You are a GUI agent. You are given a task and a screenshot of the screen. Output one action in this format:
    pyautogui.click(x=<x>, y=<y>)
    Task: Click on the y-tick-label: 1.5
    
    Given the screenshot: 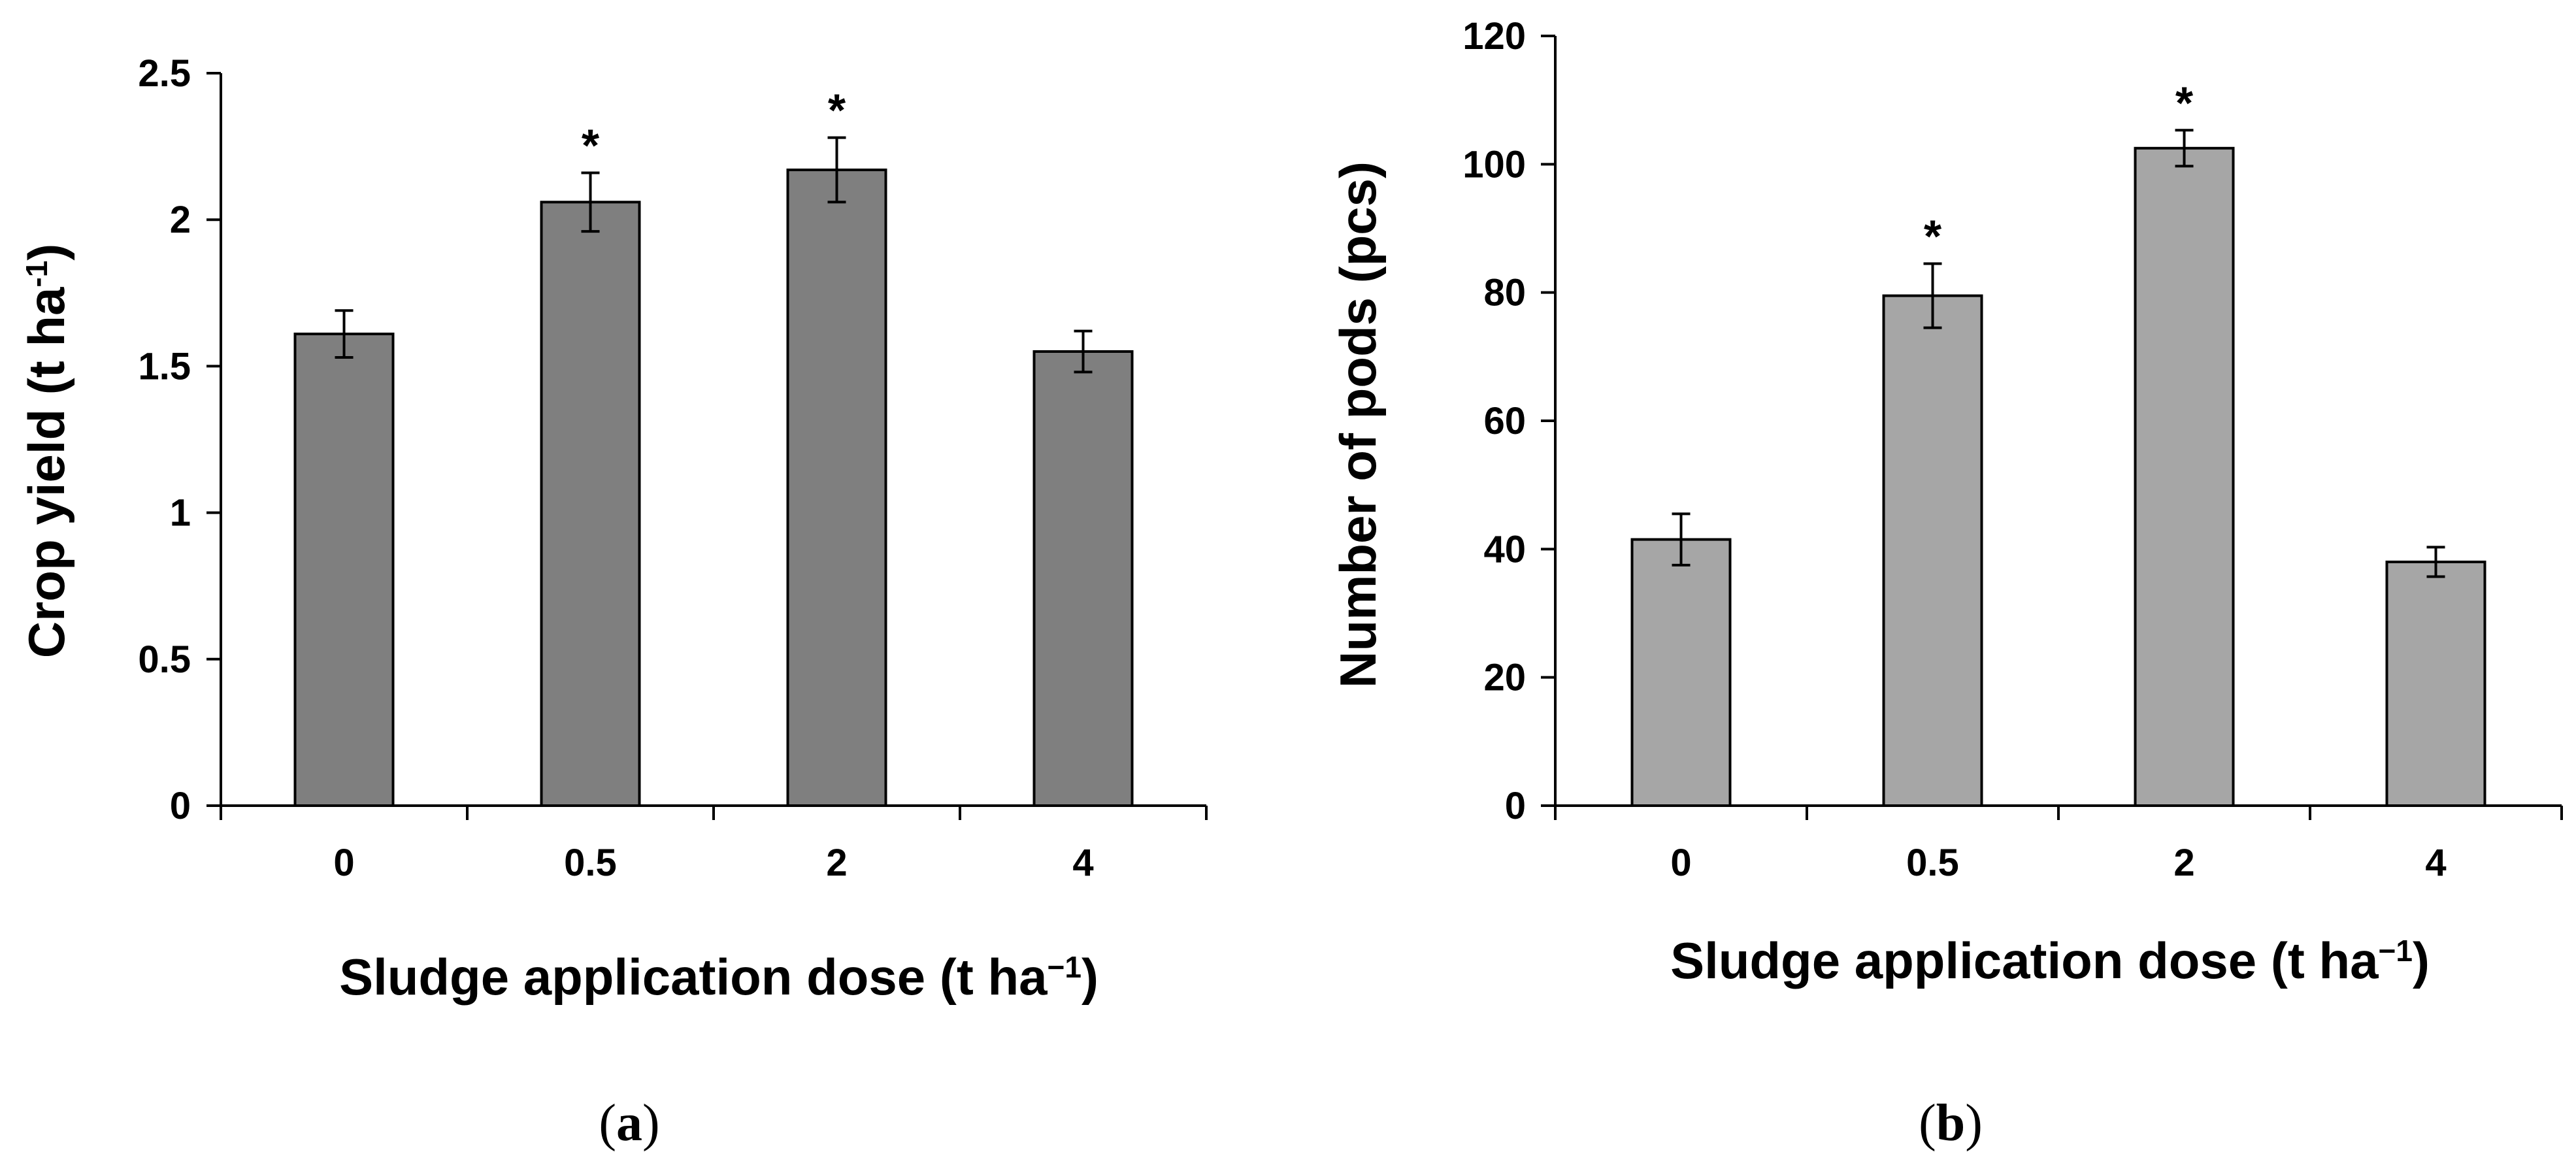 What is the action you would take?
    pyautogui.click(x=164, y=366)
    